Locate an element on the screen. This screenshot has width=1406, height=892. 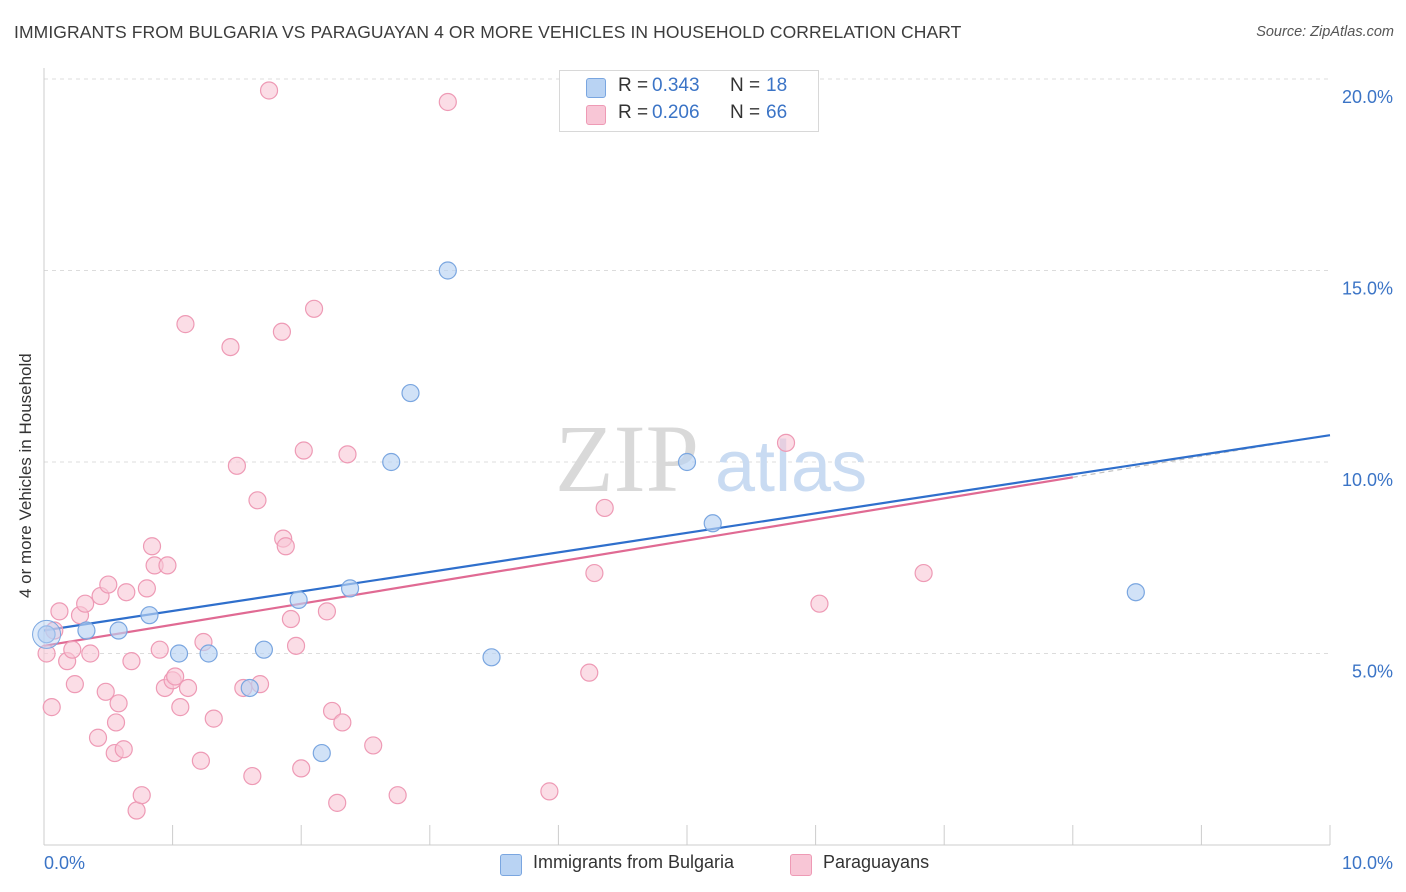
legend-row-paraguayans: R = 0.206 N = 66 is located at coordinates (689, 114).